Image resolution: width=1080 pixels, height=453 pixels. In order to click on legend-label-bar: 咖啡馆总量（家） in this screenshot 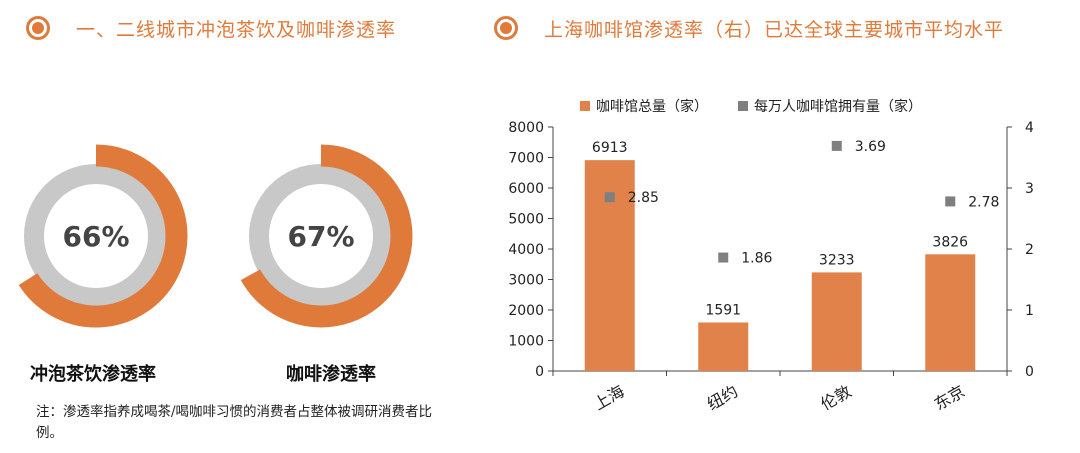, I will do `click(652, 107)`.